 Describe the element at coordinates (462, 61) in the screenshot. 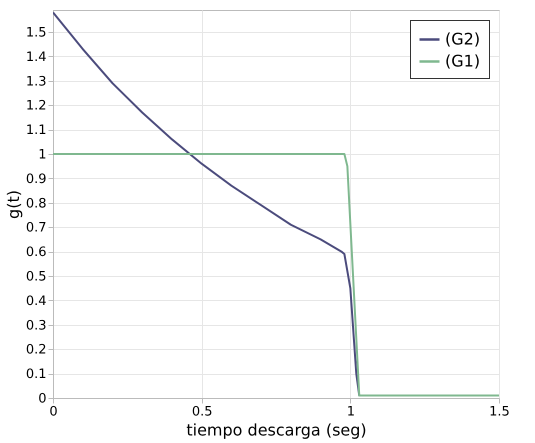

I see `legend-label: (G1)` at that location.